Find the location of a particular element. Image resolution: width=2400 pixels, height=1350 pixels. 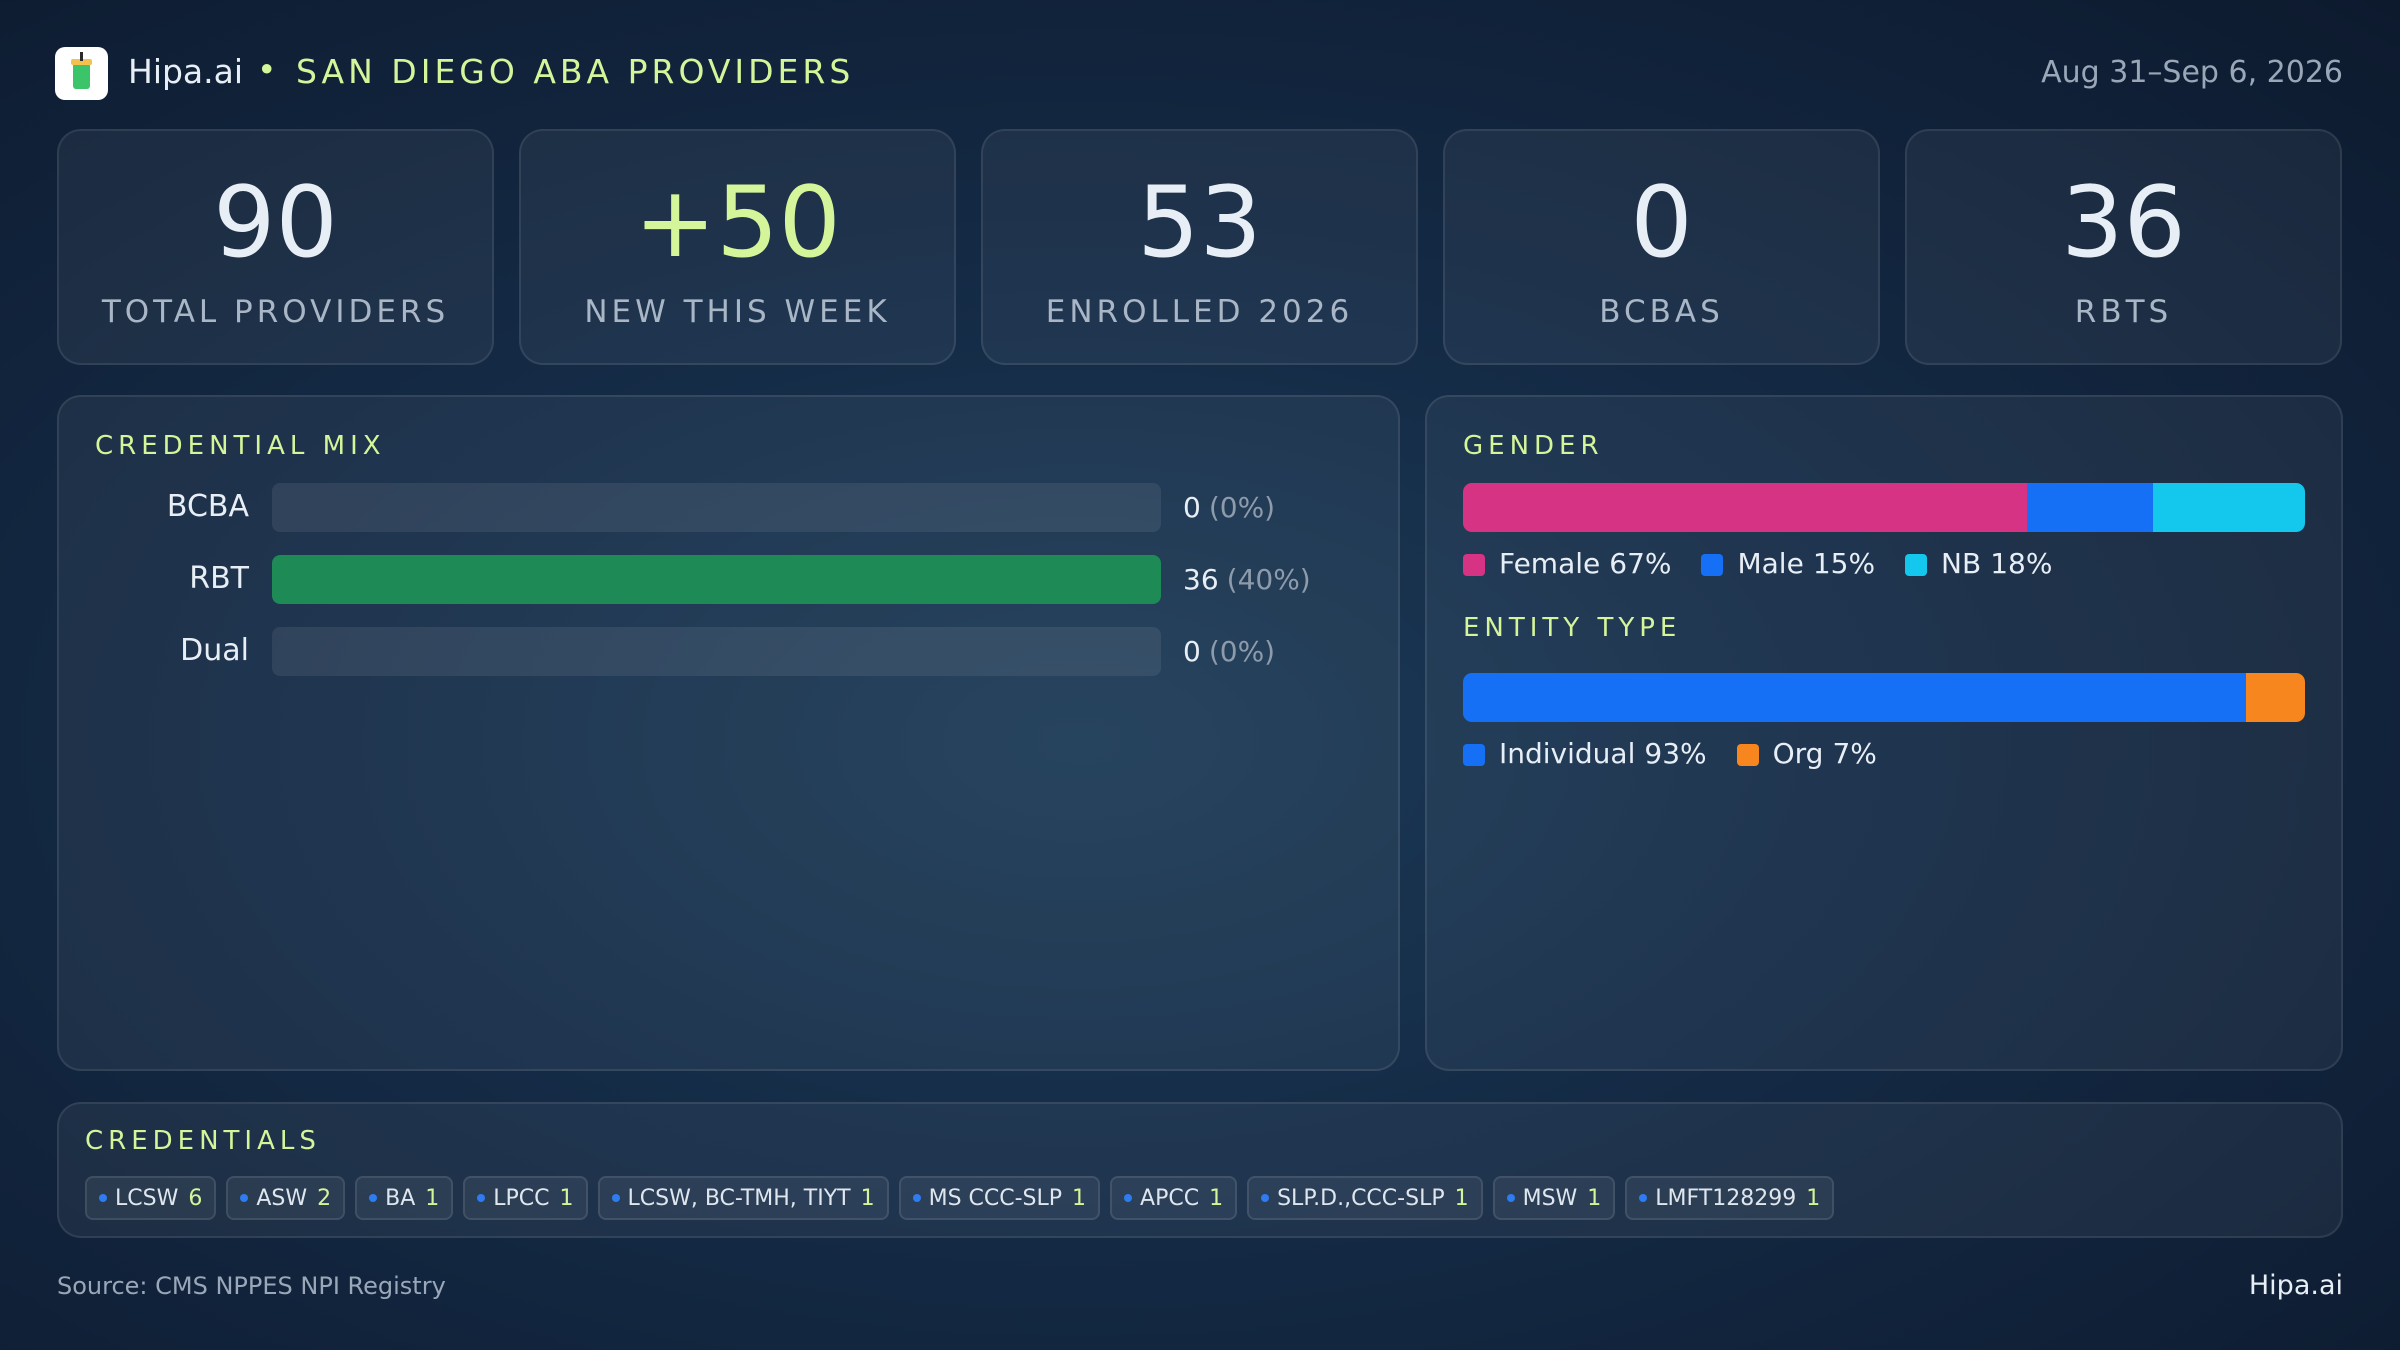

legend-name: Org is located at coordinates (1798, 753).